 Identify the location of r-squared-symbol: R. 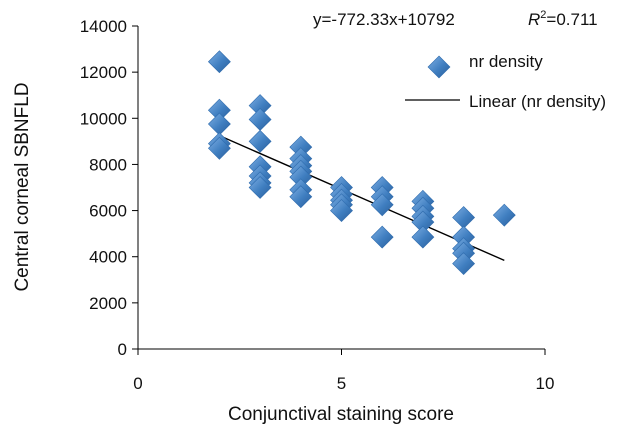
(534, 19).